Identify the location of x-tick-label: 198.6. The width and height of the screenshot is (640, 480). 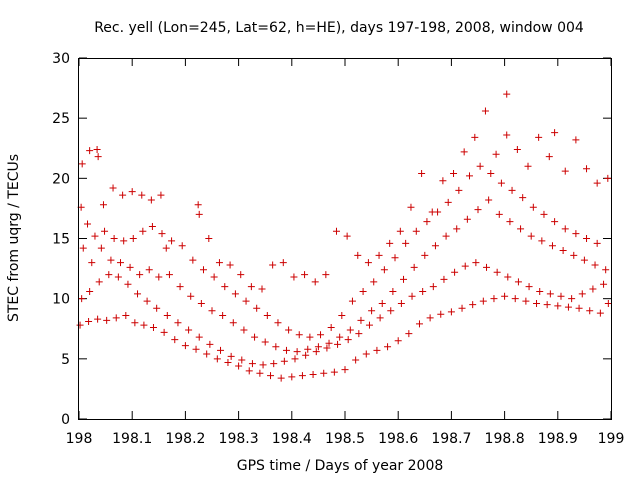
(398, 439).